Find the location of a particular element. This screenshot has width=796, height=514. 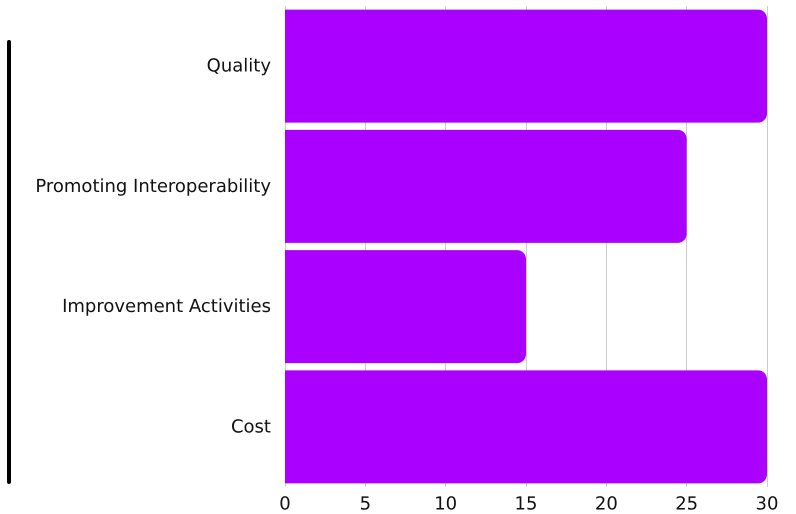

x-tick-label: 25 is located at coordinates (686, 504).